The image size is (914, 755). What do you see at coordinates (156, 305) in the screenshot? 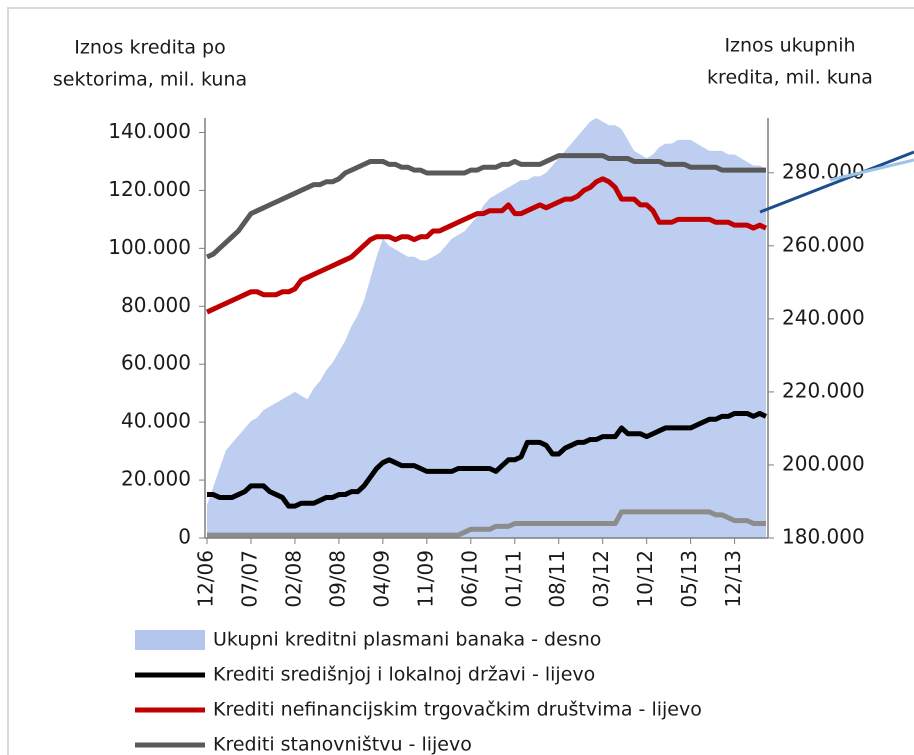
I see `y-tick-label: 80.000` at bounding box center [156, 305].